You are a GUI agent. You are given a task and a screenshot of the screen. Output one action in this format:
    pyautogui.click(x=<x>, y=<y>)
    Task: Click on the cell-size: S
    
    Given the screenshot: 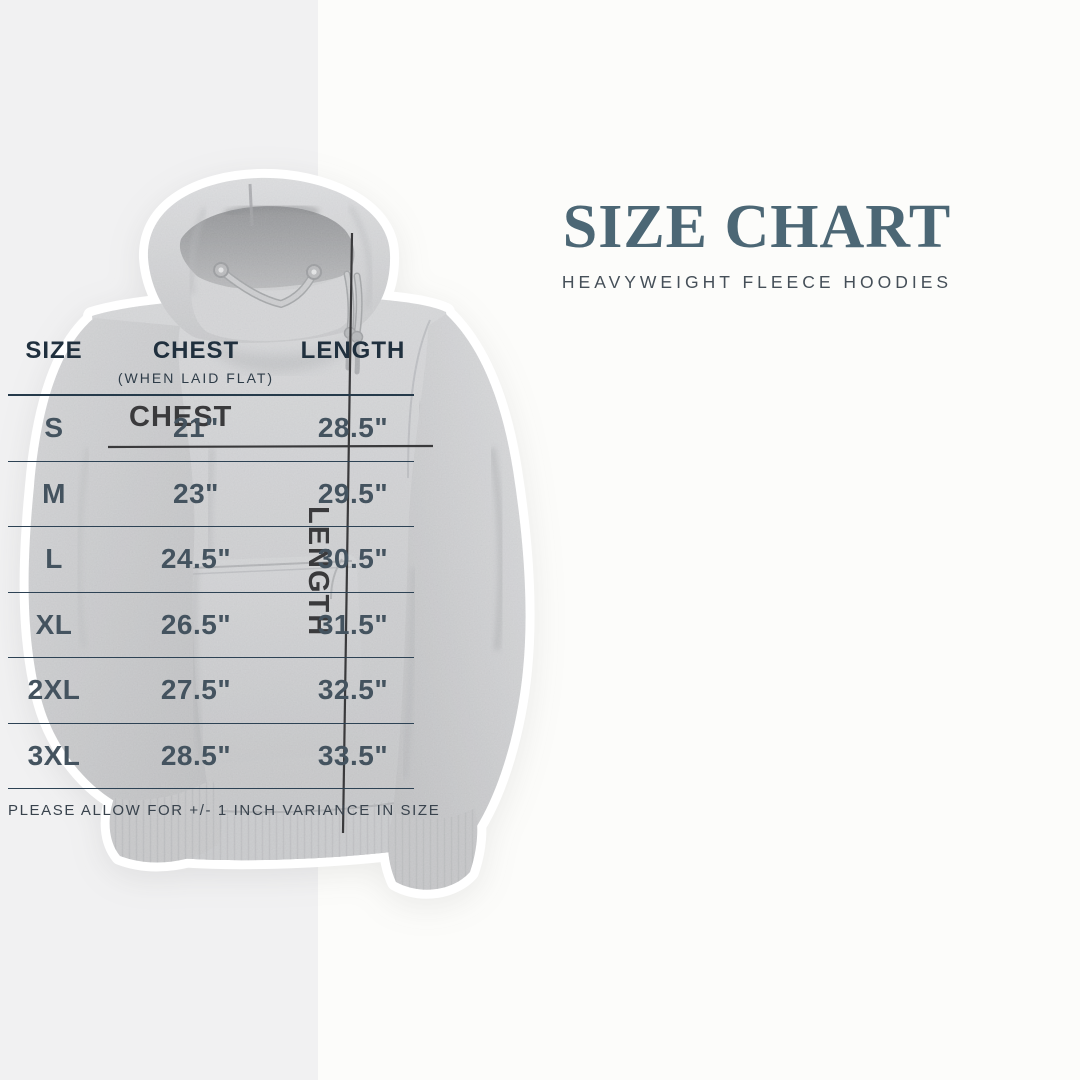 What is the action you would take?
    pyautogui.click(x=54, y=428)
    